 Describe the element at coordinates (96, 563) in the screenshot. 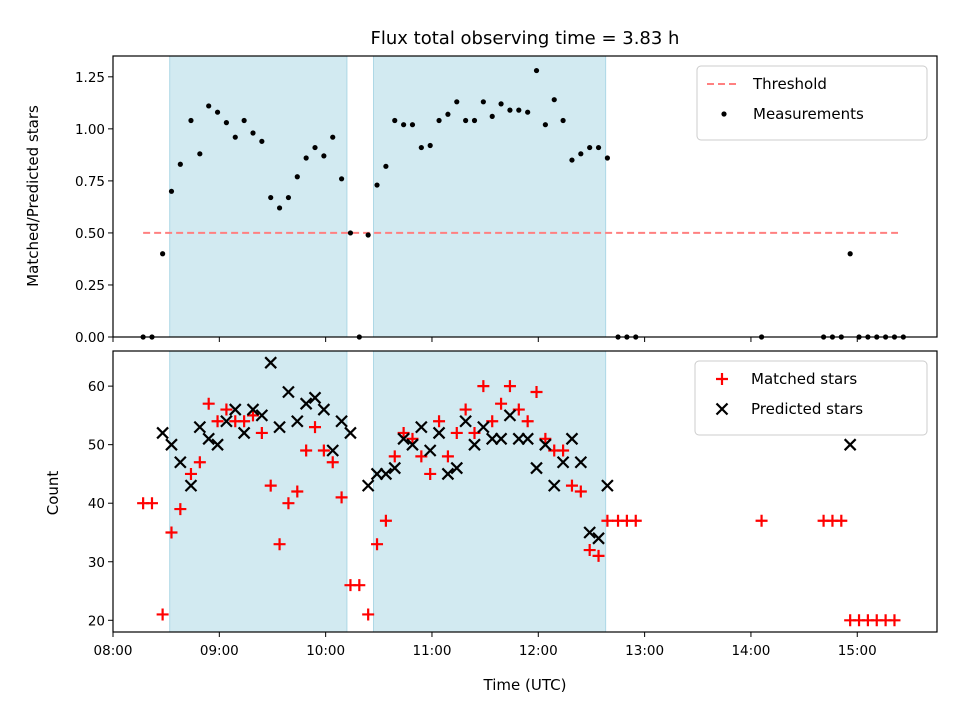

I see `bottom-y-tick-label: 30` at that location.